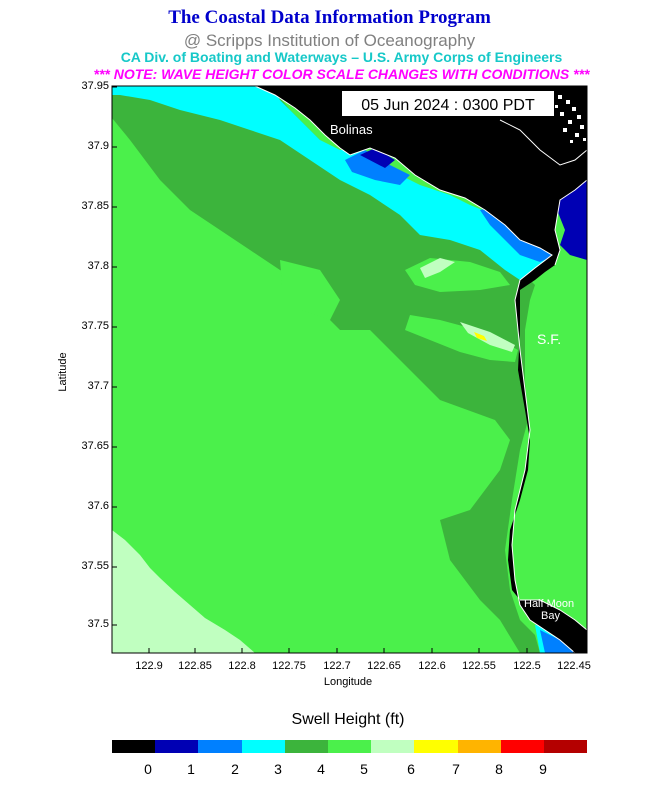 The width and height of the screenshot is (659, 790). I want to click on swell-patch-yellow, so click(480, 336).